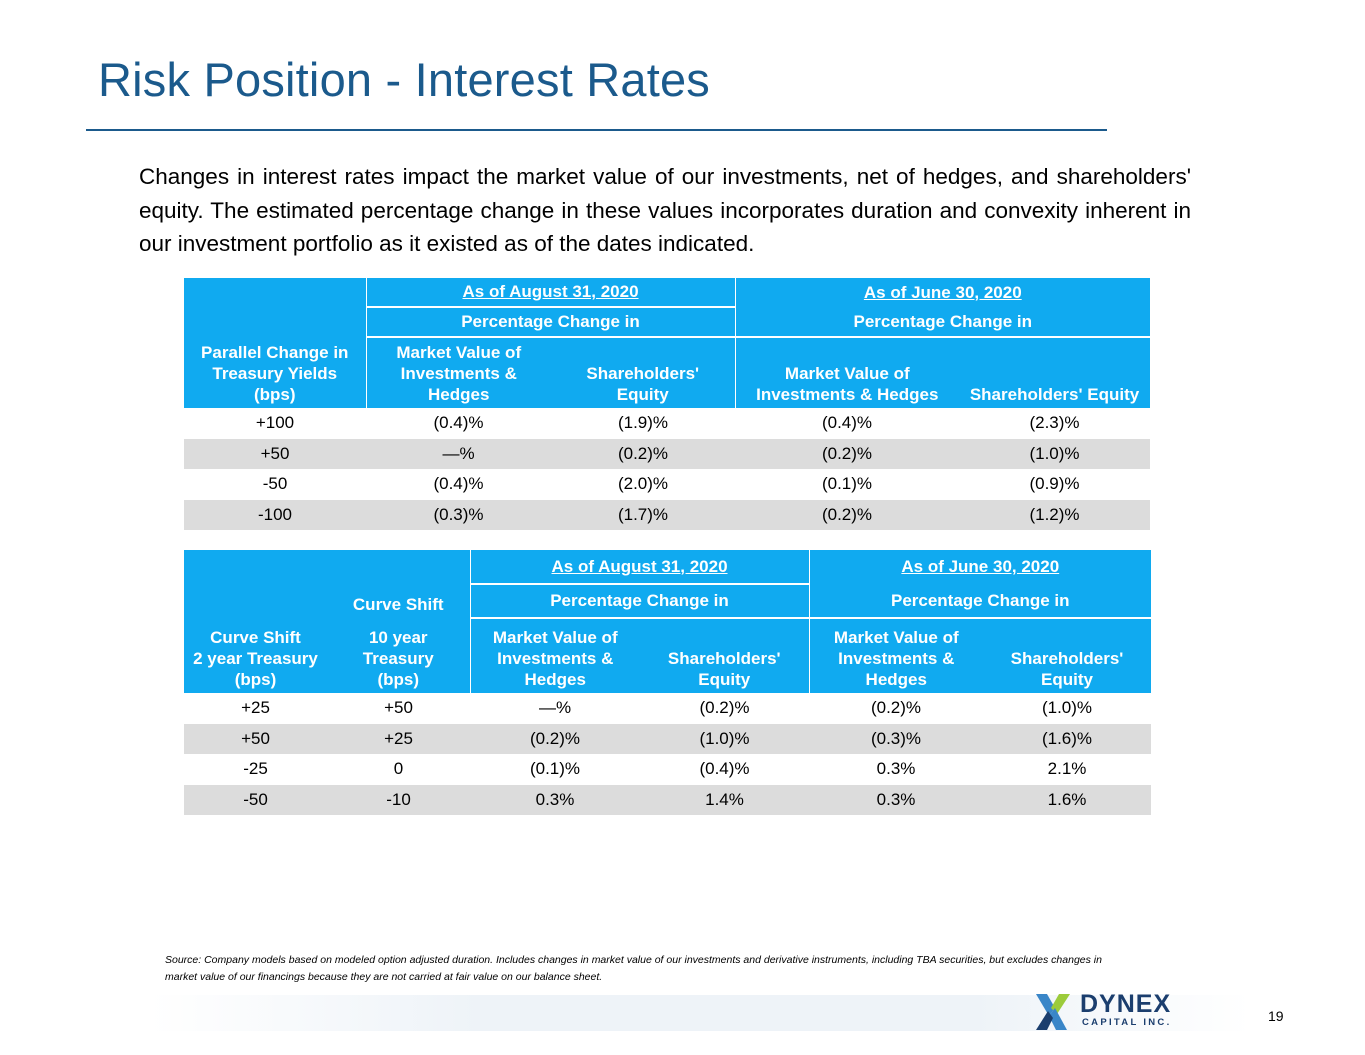 Image resolution: width=1365 pixels, height=1055 pixels. Describe the element at coordinates (725, 738) in the screenshot. I see `cell-eq-aug: (1.0)%` at that location.